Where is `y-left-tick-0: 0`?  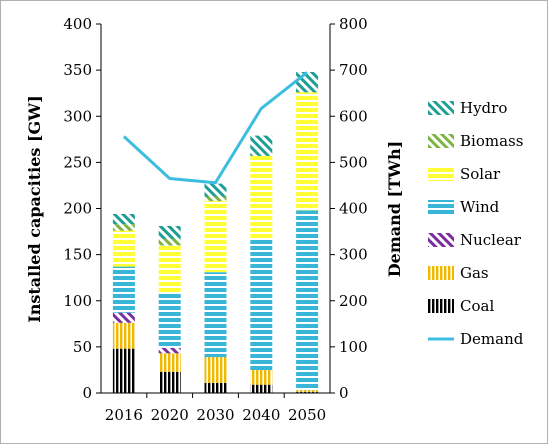
y-left-tick-0: 0 is located at coordinates (87, 393).